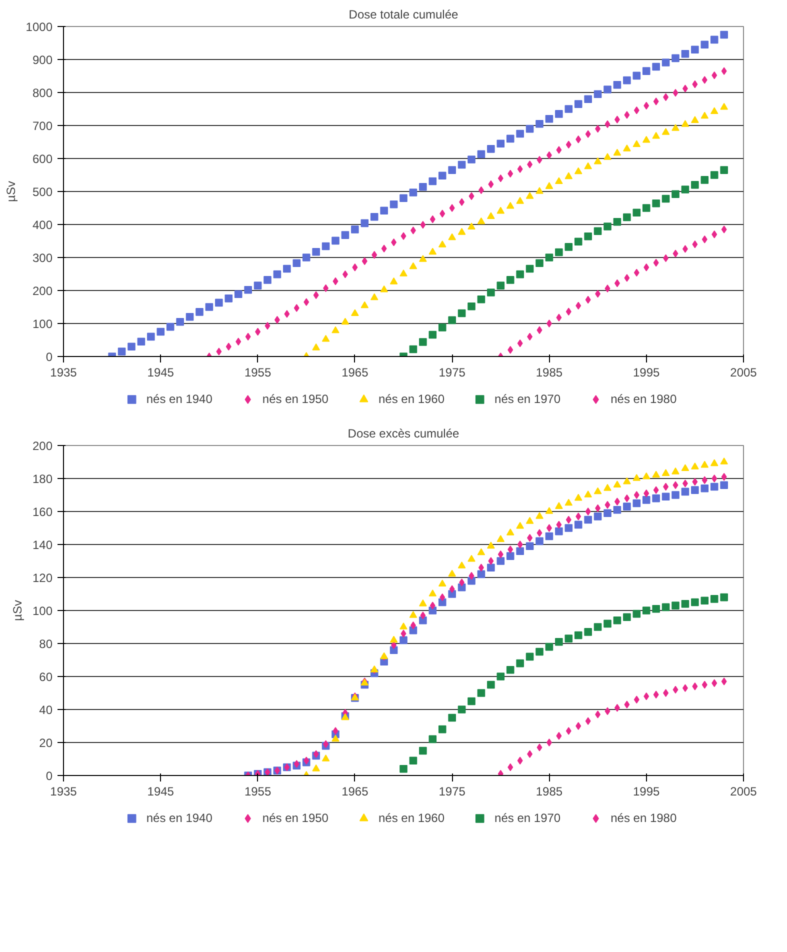 The height and width of the screenshot is (952, 787). I want to click on y-tick-label: 60, so click(46, 677).